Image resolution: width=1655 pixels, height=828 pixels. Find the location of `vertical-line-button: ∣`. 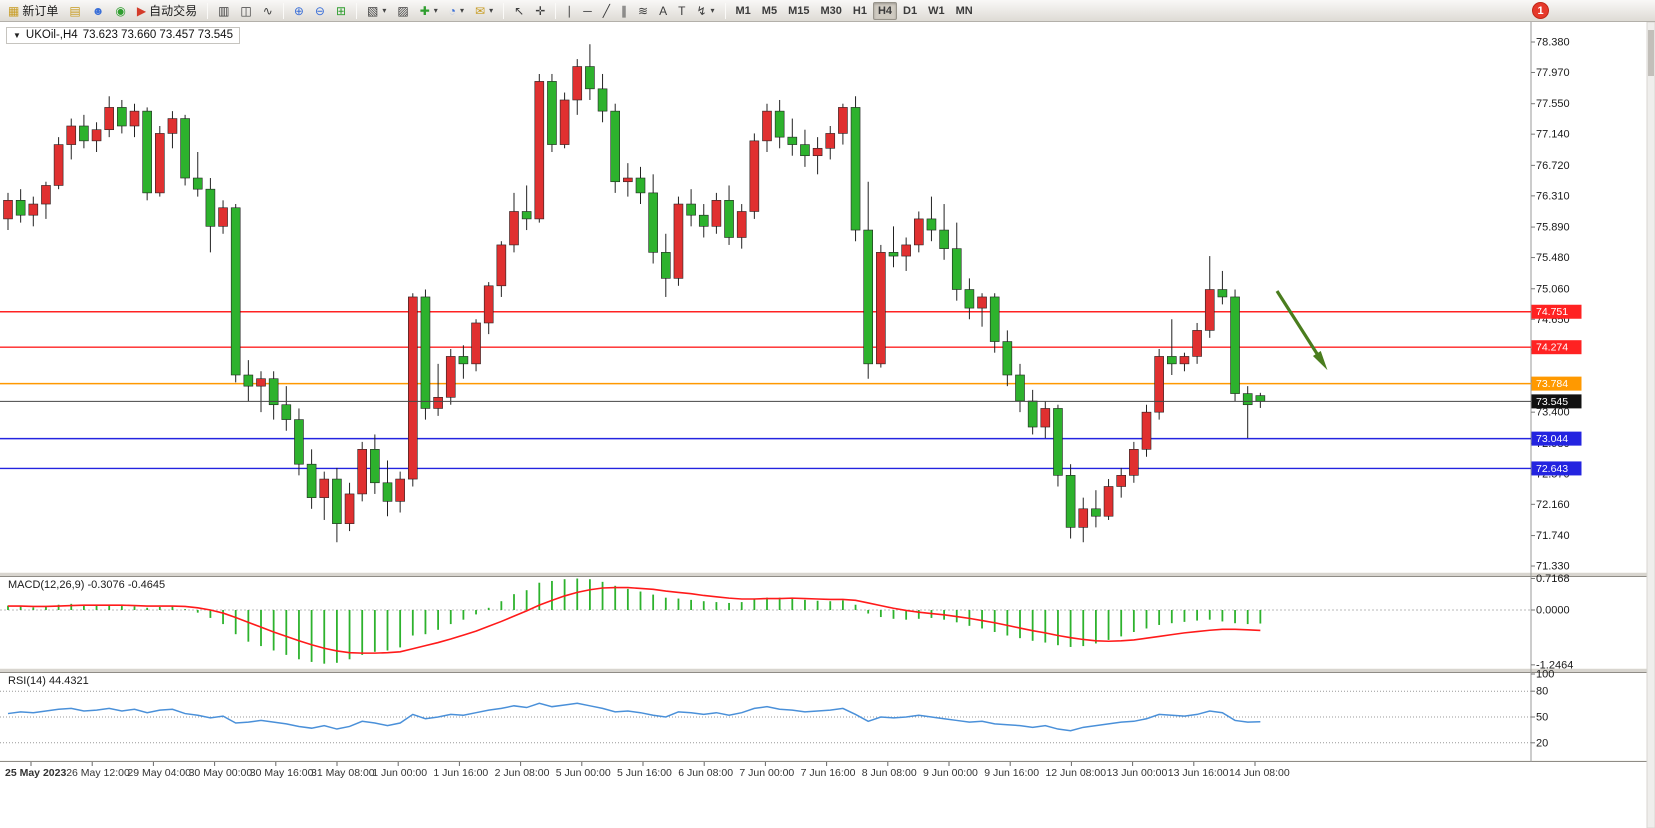

vertical-line-button: ∣ is located at coordinates (569, 10).